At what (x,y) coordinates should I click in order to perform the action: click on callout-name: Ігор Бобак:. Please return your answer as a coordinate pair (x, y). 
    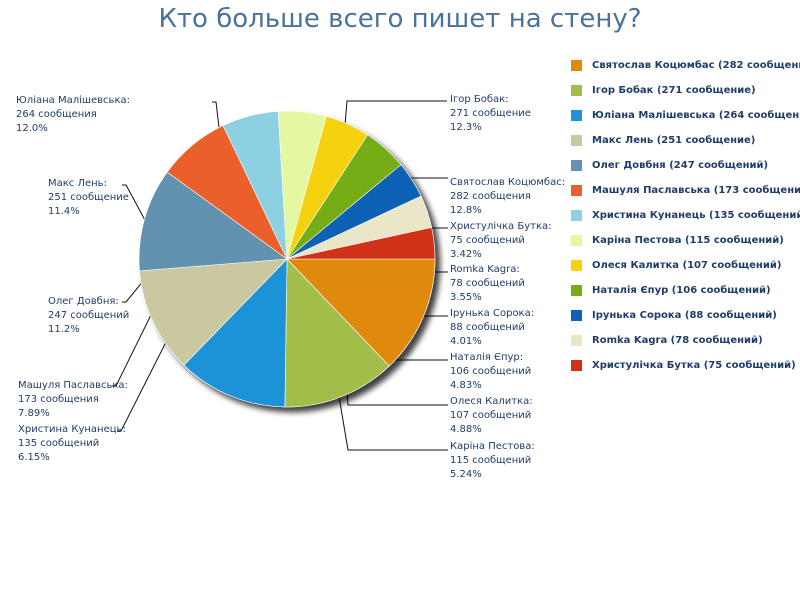
    Looking at the image, I should click on (479, 99).